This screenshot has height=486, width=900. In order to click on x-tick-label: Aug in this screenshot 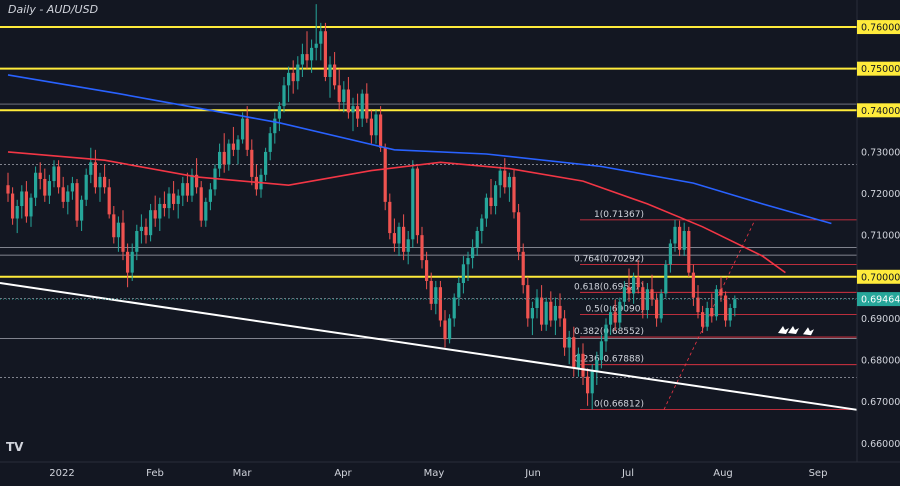, I will do `click(723, 473)`.